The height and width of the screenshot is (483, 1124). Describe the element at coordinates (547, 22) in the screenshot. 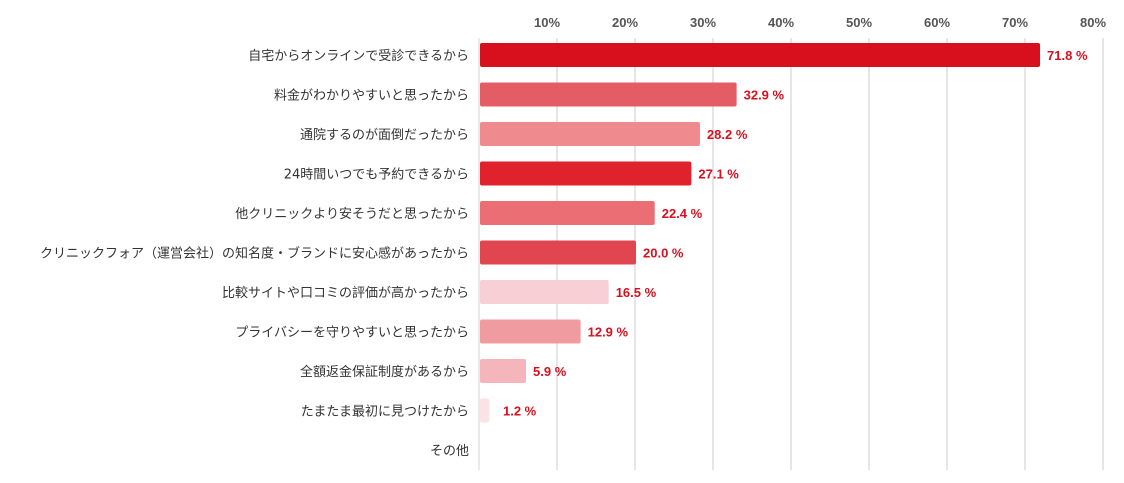

I see `x-tick-label: 10%` at that location.